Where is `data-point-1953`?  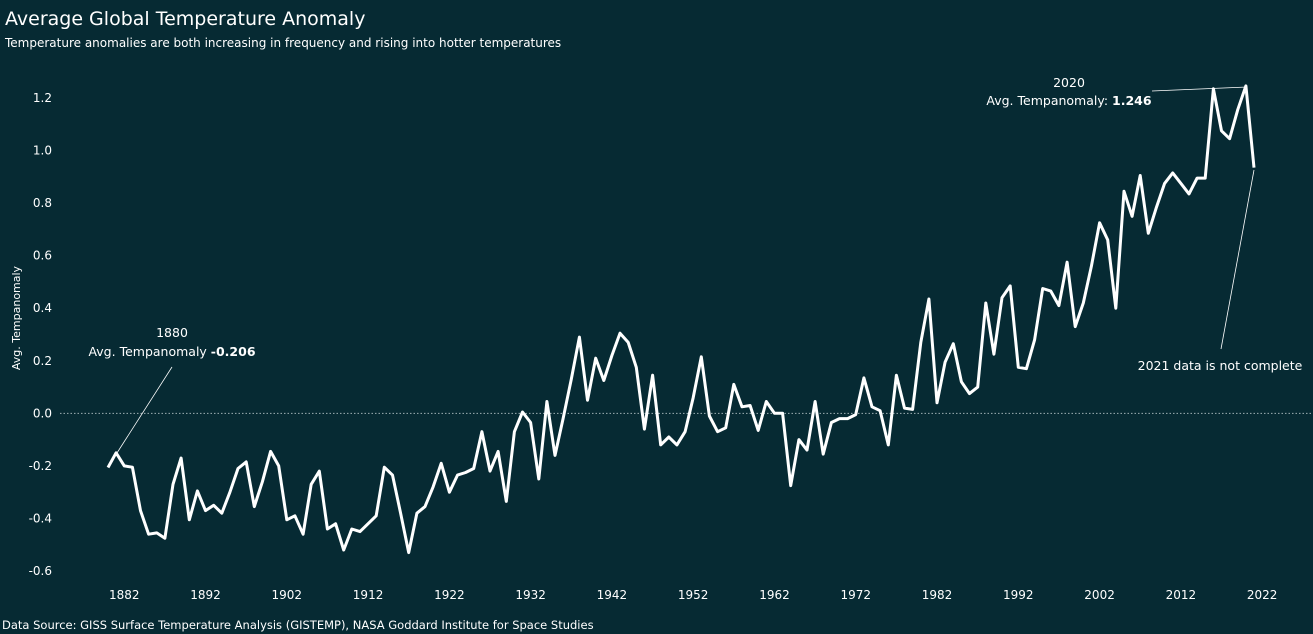 data-point-1953 is located at coordinates (701, 357).